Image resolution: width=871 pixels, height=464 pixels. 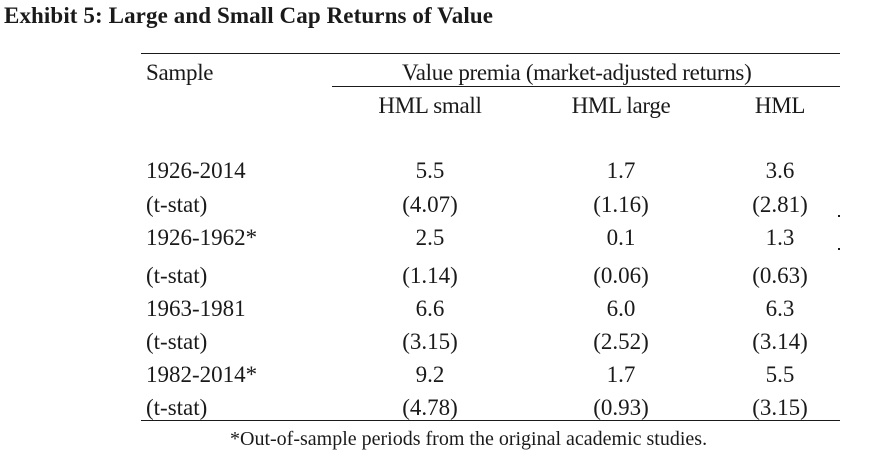 I want to click on sample-header: Sample, so click(x=180, y=72).